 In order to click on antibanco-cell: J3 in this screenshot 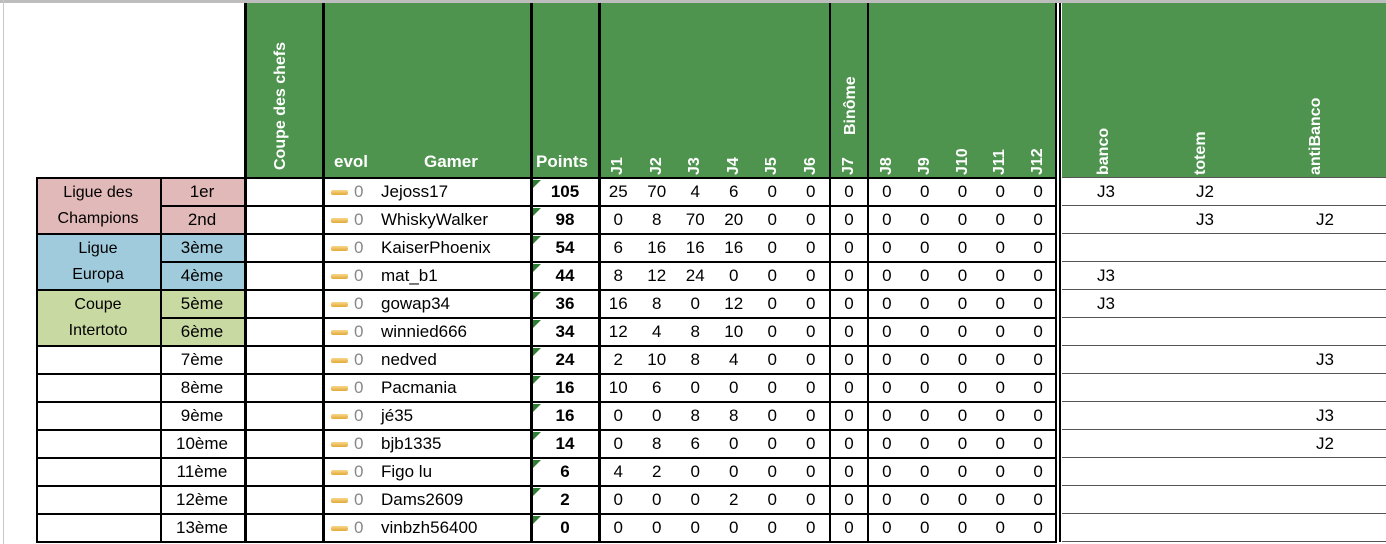, I will do `click(1325, 415)`.